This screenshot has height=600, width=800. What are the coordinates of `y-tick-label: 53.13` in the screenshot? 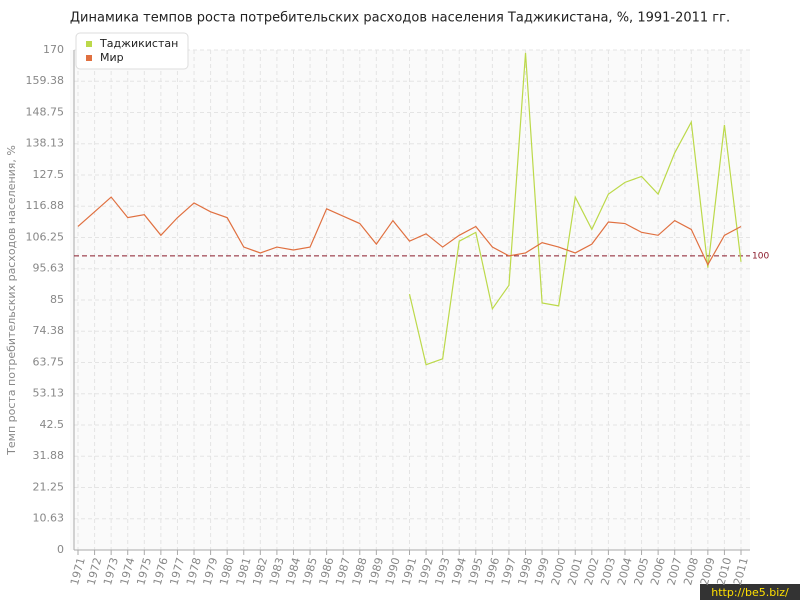 It's located at (49, 393).